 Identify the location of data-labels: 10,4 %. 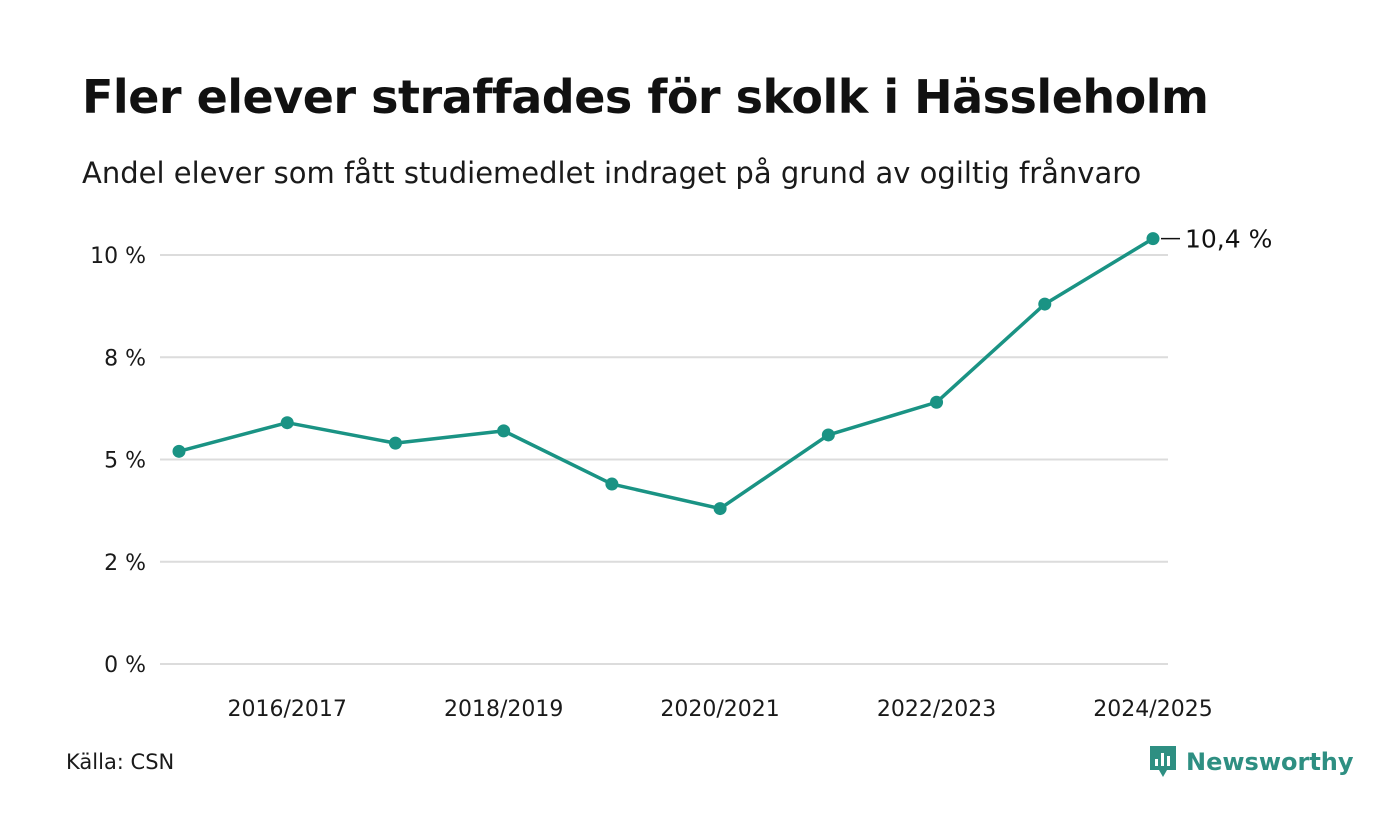
(1216, 239).